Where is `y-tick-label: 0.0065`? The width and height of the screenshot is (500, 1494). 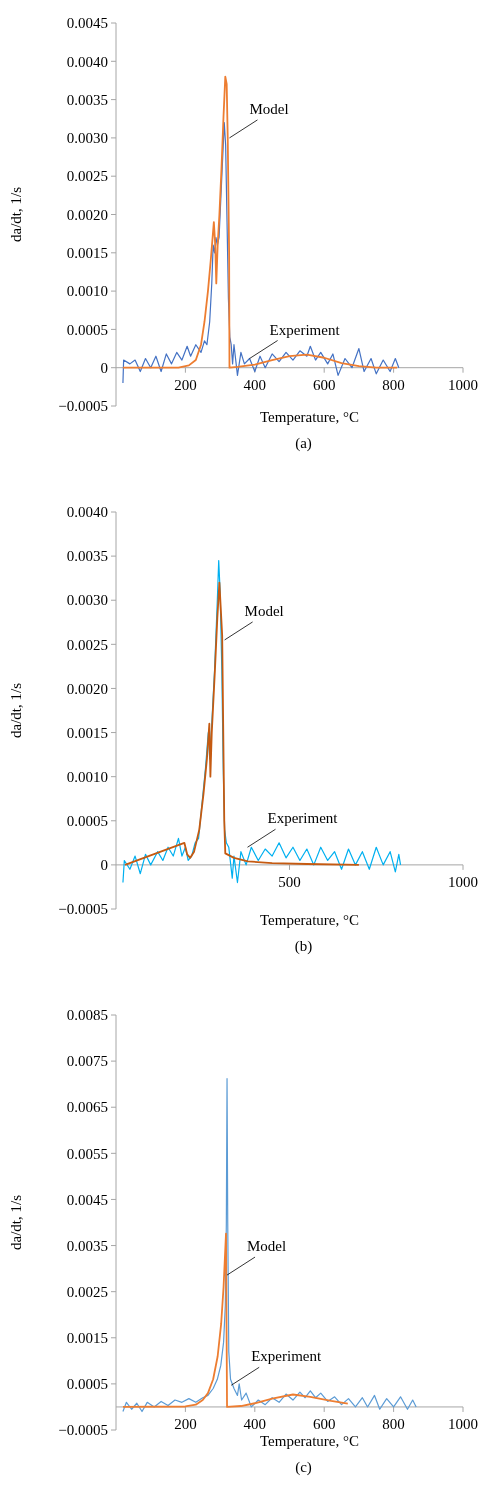
y-tick-label: 0.0065 is located at coordinates (87, 1107).